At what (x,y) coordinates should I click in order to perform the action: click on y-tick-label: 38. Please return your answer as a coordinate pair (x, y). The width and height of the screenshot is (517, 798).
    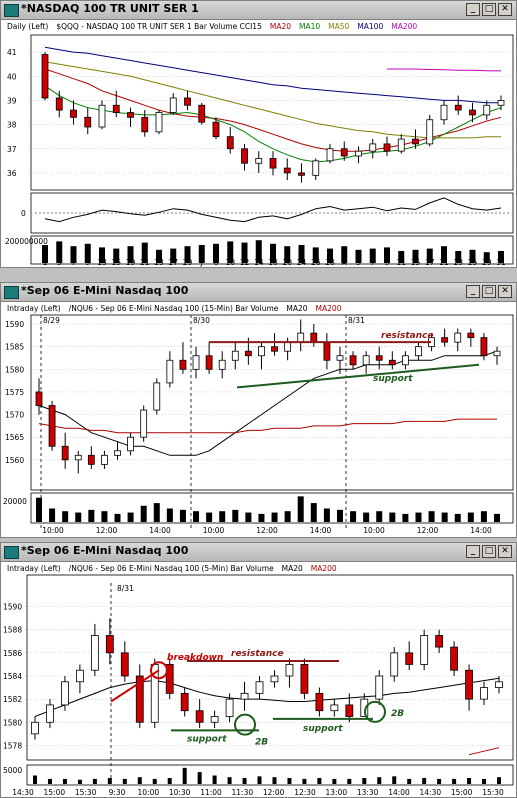
    Looking at the image, I should click on (12, 125).